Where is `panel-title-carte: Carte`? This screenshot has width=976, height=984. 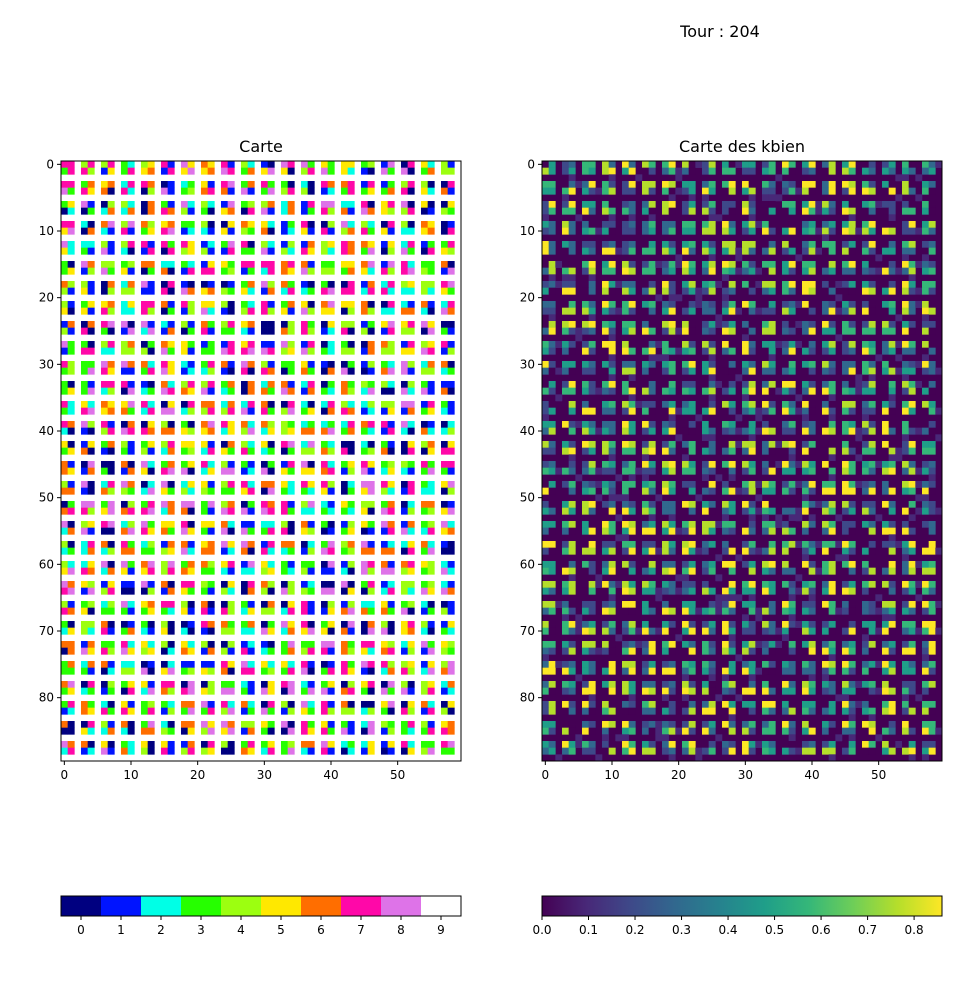
panel-title-carte: Carte is located at coordinates (261, 146).